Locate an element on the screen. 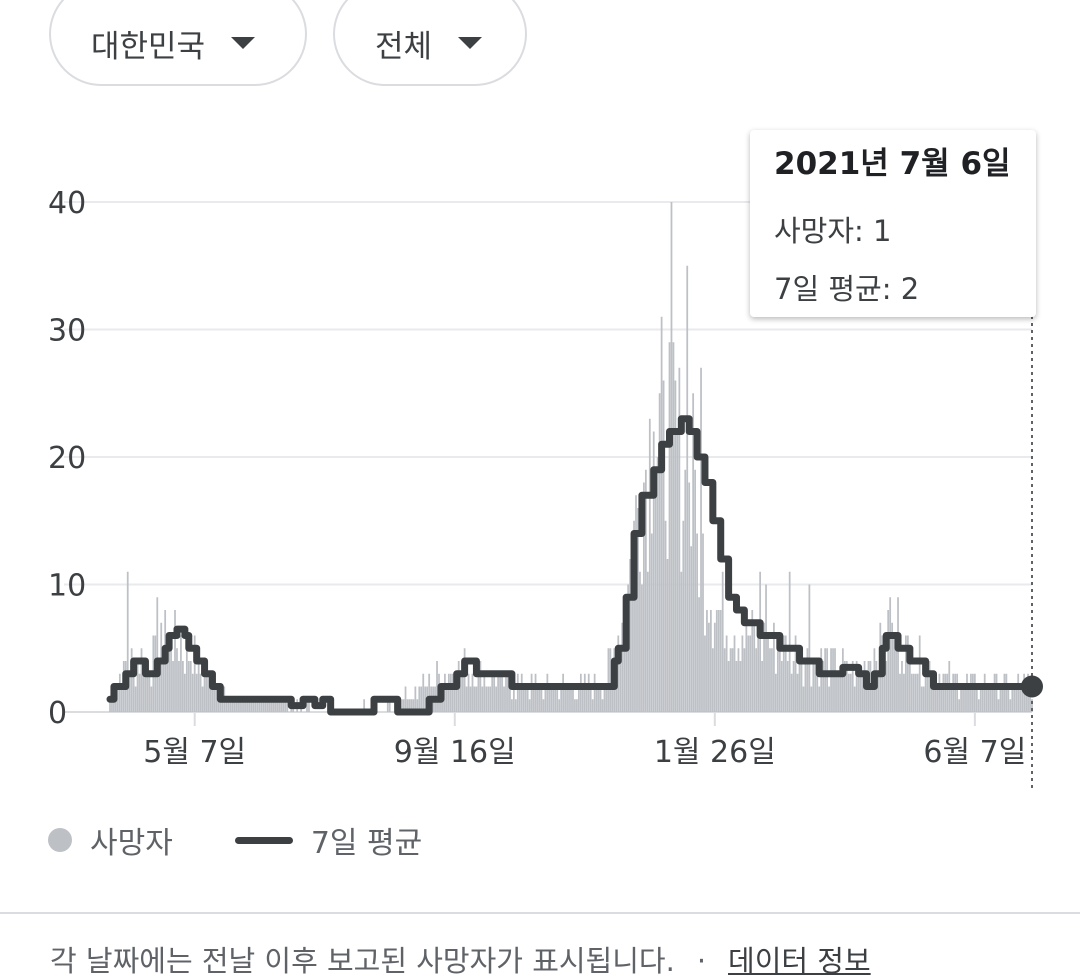 Image resolution: width=1080 pixels, height=980 pixels. footnote-text: 각 날짜에는 전날 이후 보고된 사망자가 표시됩니다. is located at coordinates (362, 961).